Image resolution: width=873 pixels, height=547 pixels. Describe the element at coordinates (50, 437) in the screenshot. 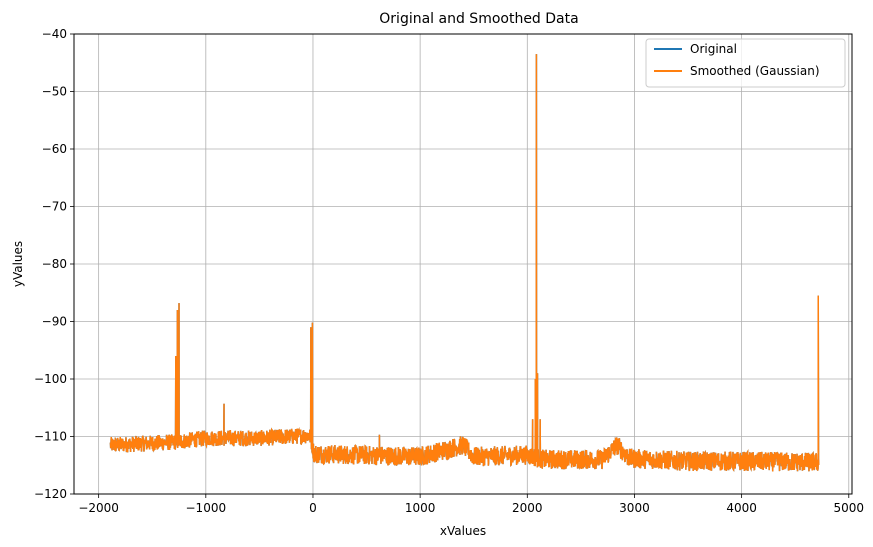

I see `y-tick-label: −110` at that location.